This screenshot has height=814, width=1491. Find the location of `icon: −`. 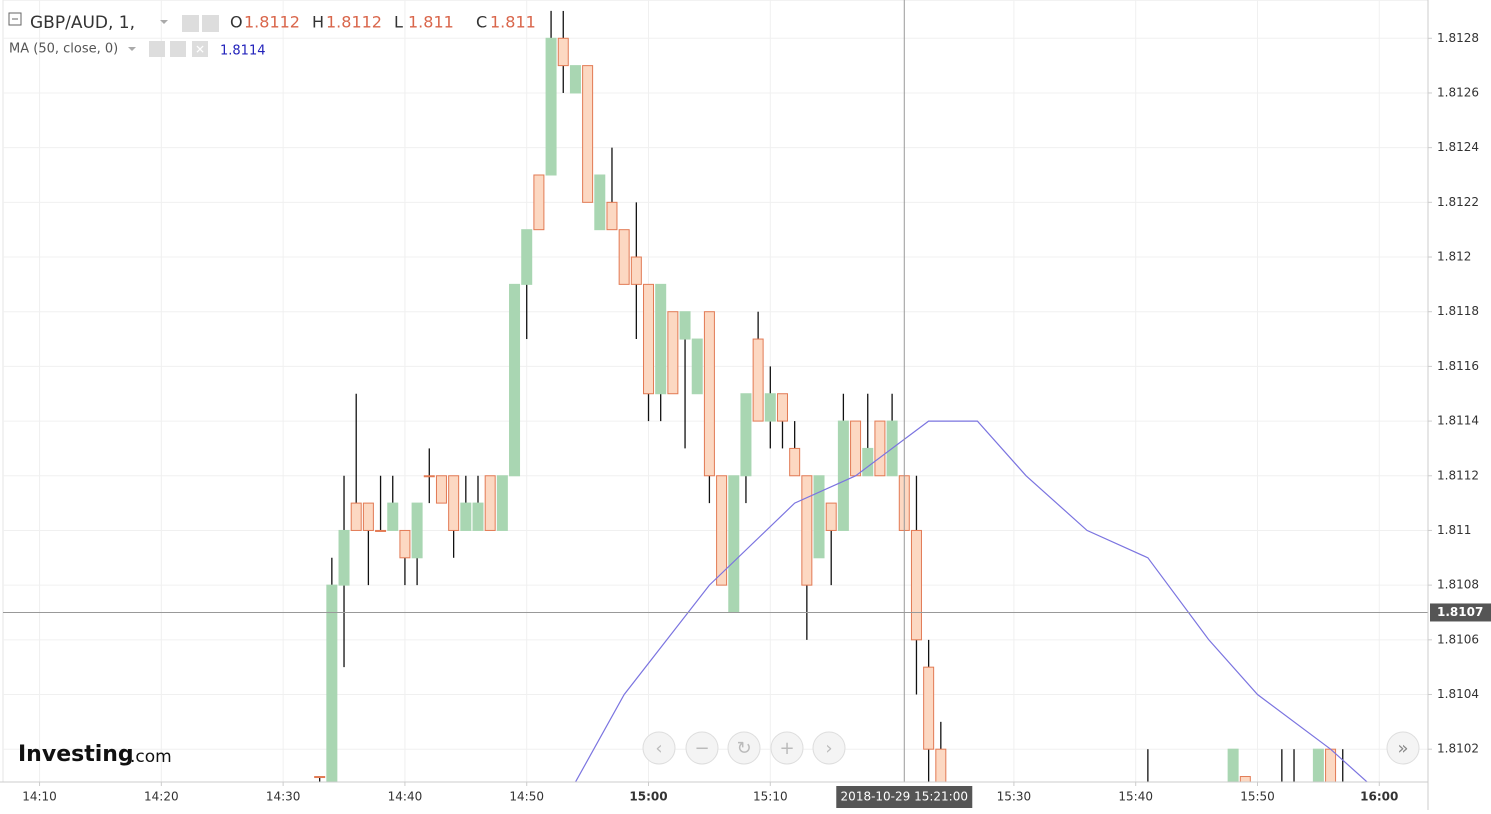

icon: − is located at coordinates (701, 748).